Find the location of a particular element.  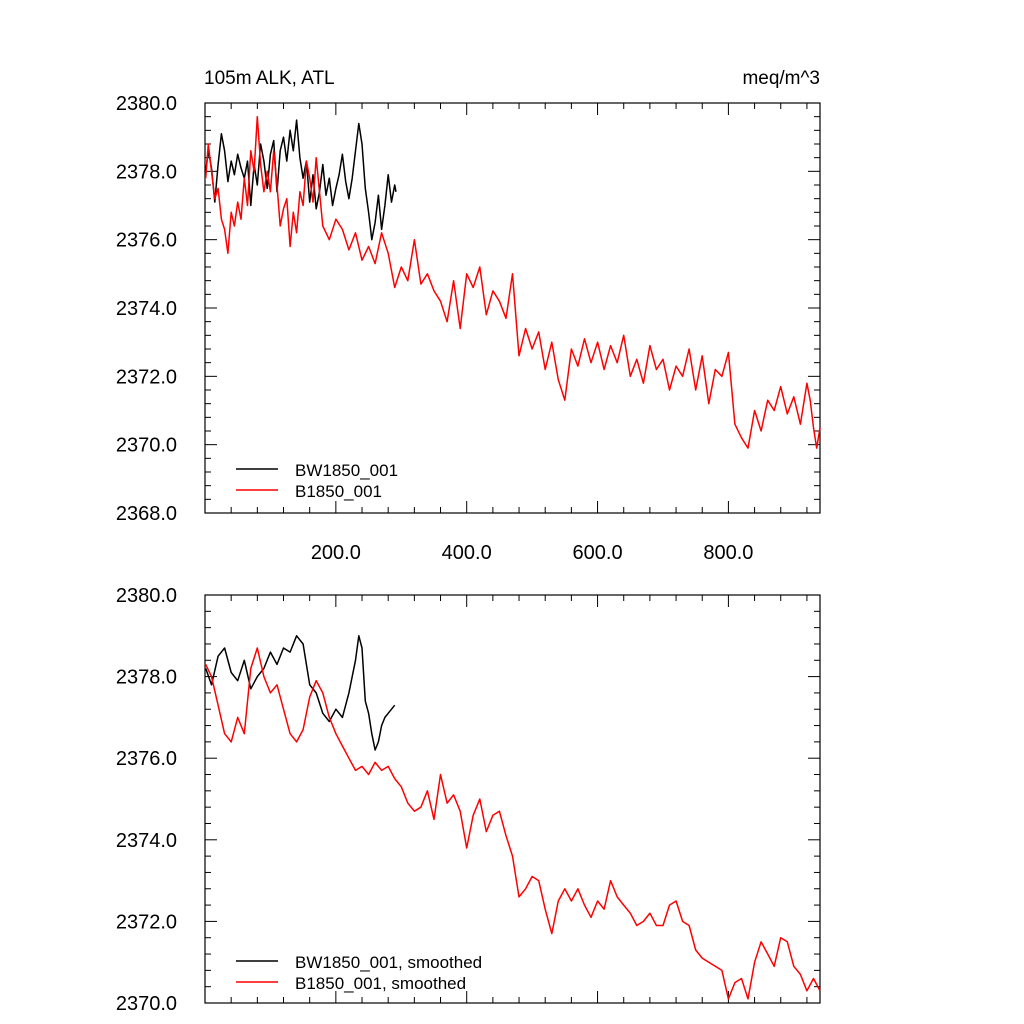

legend-label-bw1850-smoothed: BW1850_001, smoothed is located at coordinates (388, 962).